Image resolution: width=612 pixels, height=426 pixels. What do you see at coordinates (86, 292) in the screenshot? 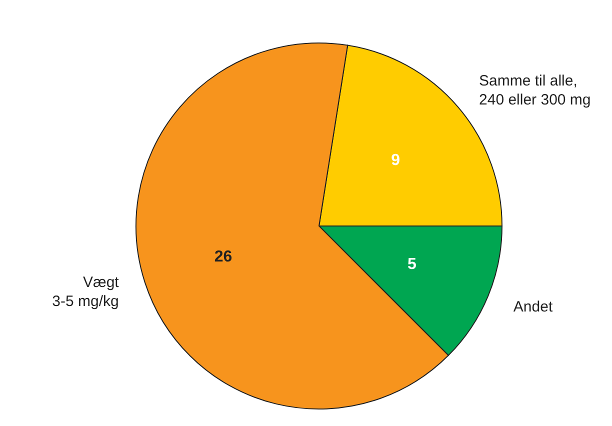
I see `slice-label: Vægt 3-5 mg/kg` at bounding box center [86, 292].